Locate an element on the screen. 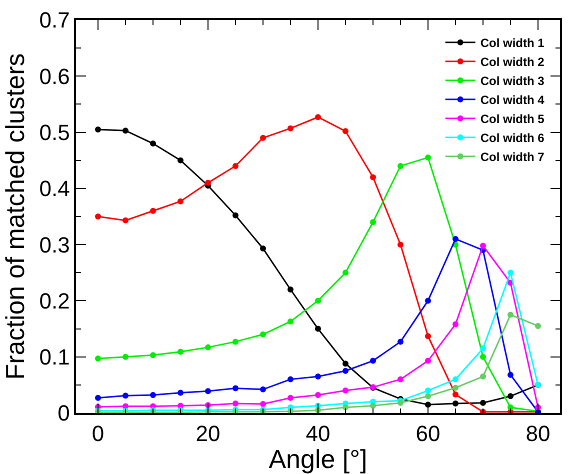 The width and height of the screenshot is (568, 474). x-tick-label: 20 is located at coordinates (208, 433).